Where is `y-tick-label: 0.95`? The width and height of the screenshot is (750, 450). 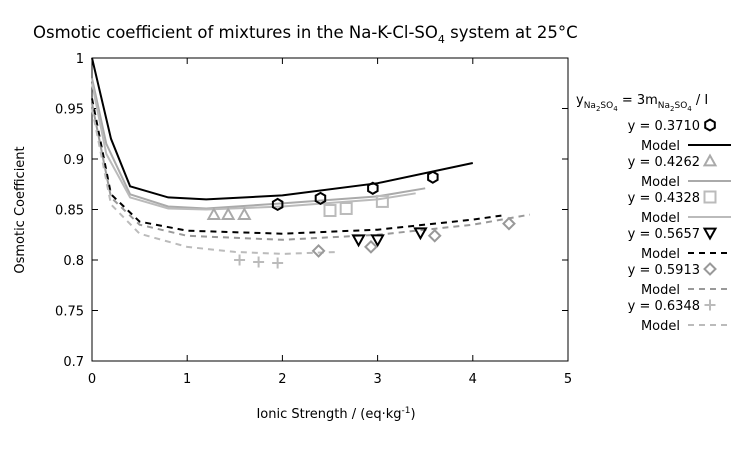 y-tick-label: 0.95 is located at coordinates (69, 110).